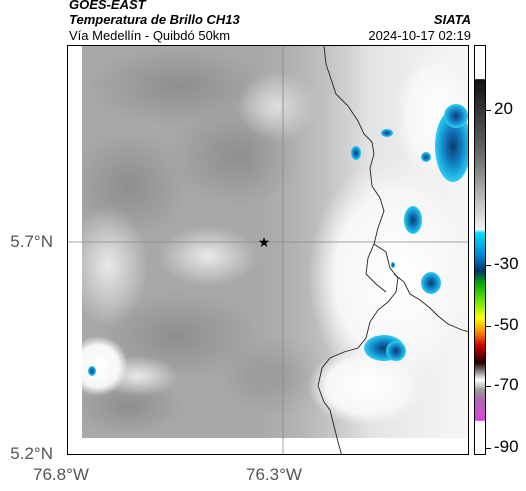 The image size is (526, 491). I want to click on colorbar-label: 20, so click(503, 108).